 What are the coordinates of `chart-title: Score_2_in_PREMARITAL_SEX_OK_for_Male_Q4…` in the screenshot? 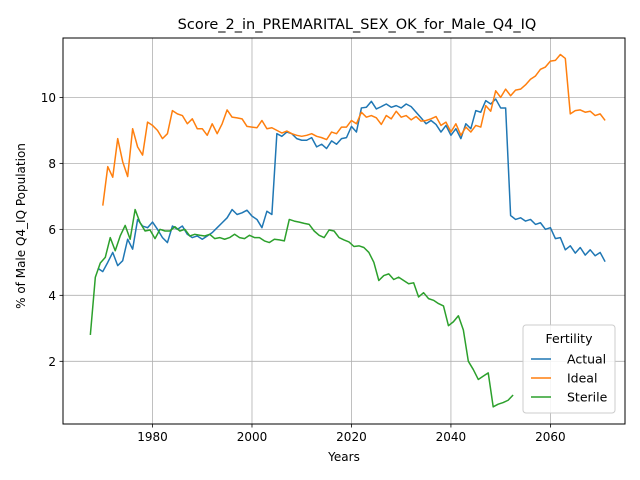 It's located at (357, 25).